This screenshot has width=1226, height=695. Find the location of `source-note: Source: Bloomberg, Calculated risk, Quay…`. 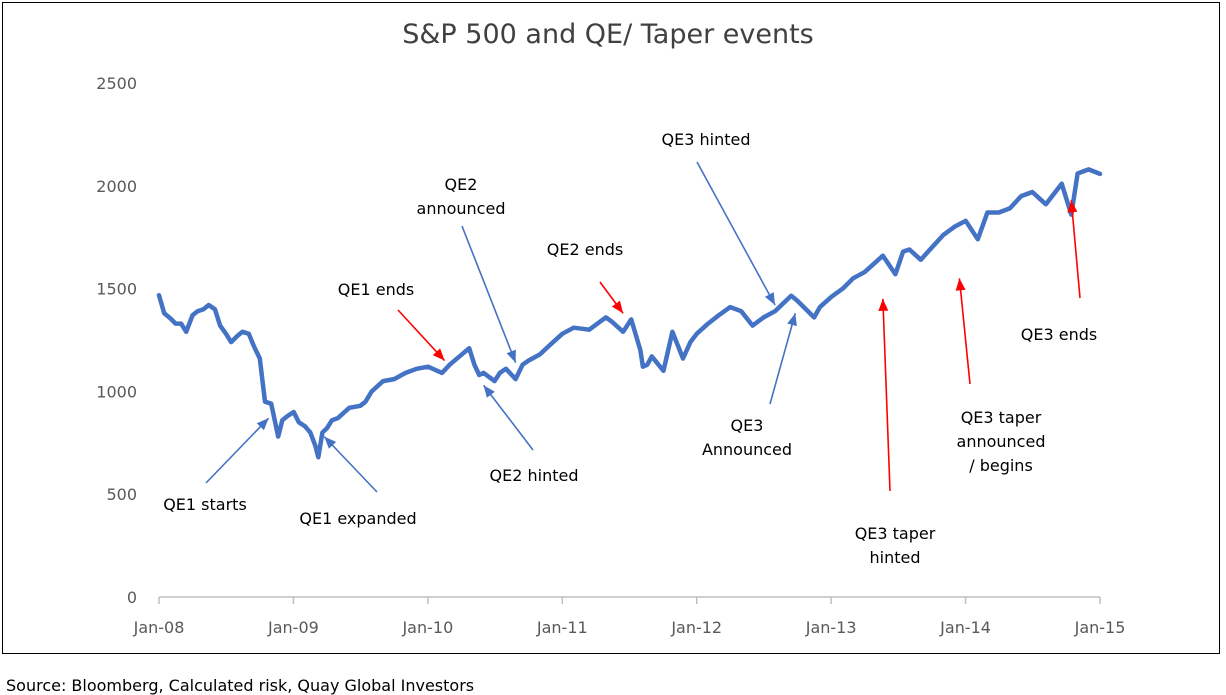

source-note: Source: Bloomberg, Calculated risk, Quay… is located at coordinates (240, 685).